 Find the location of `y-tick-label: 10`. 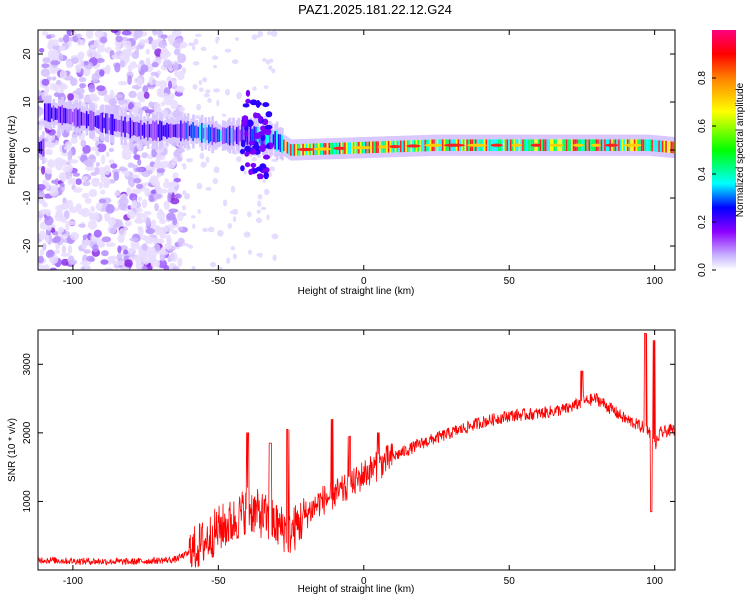

y-tick-label: 10 is located at coordinates (27, 102).